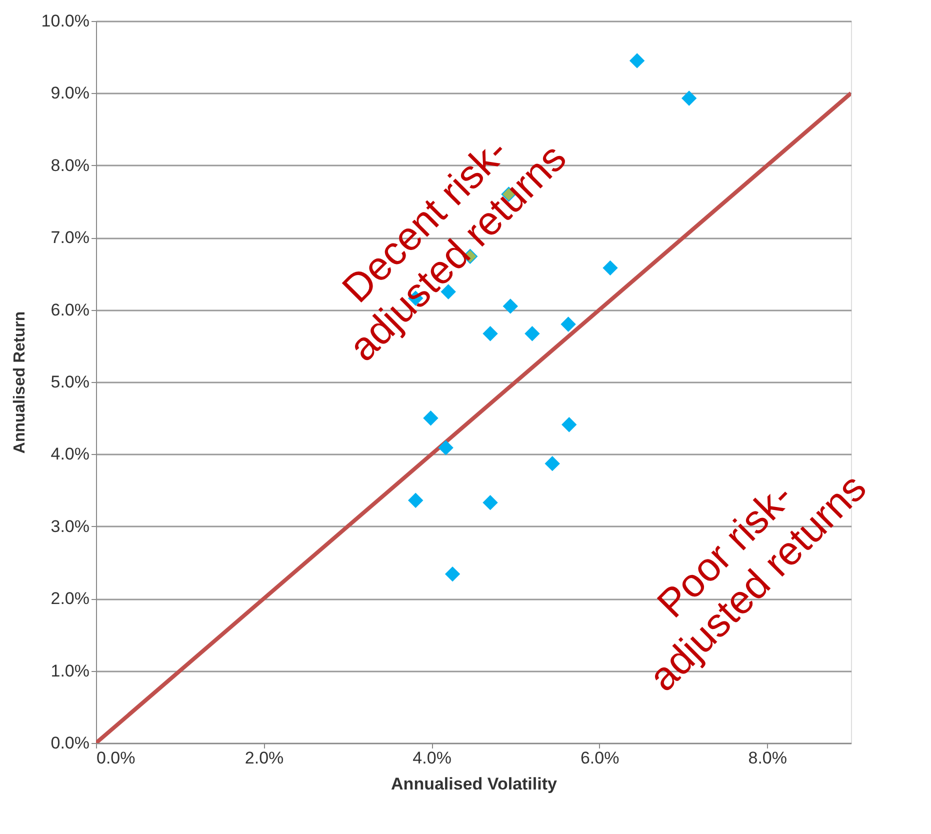 This screenshot has width=931, height=834. What do you see at coordinates (474, 784) in the screenshot?
I see `x-axis-title: Annualised Volatility` at bounding box center [474, 784].